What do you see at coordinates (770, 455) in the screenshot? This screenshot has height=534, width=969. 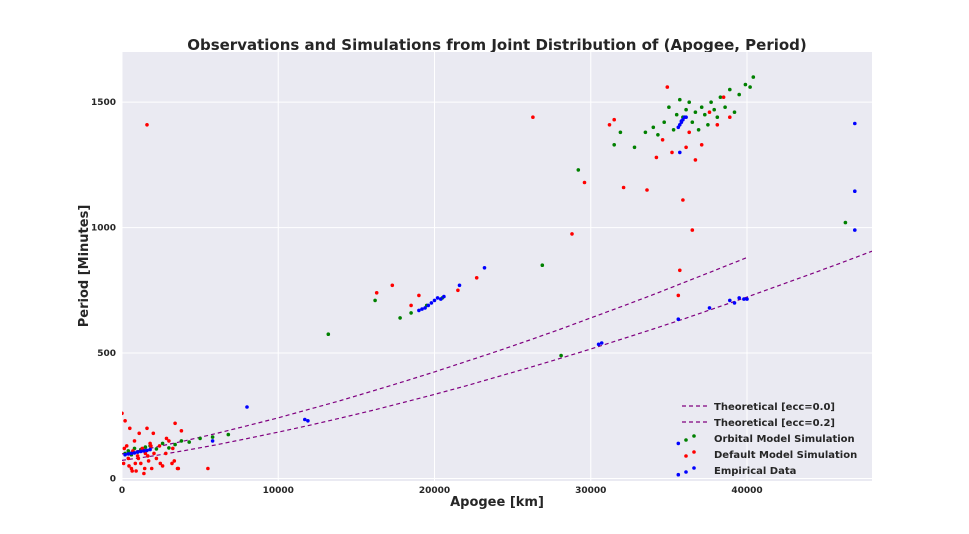 I see `legend-item: Default Model Simulation` at bounding box center [770, 455].